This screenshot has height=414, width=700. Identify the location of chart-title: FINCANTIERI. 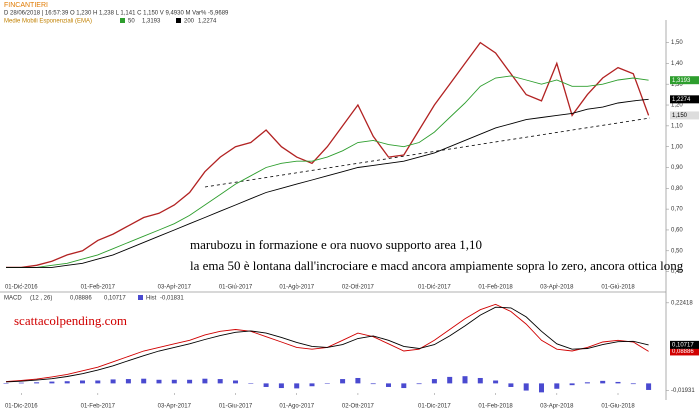
(26, 5).